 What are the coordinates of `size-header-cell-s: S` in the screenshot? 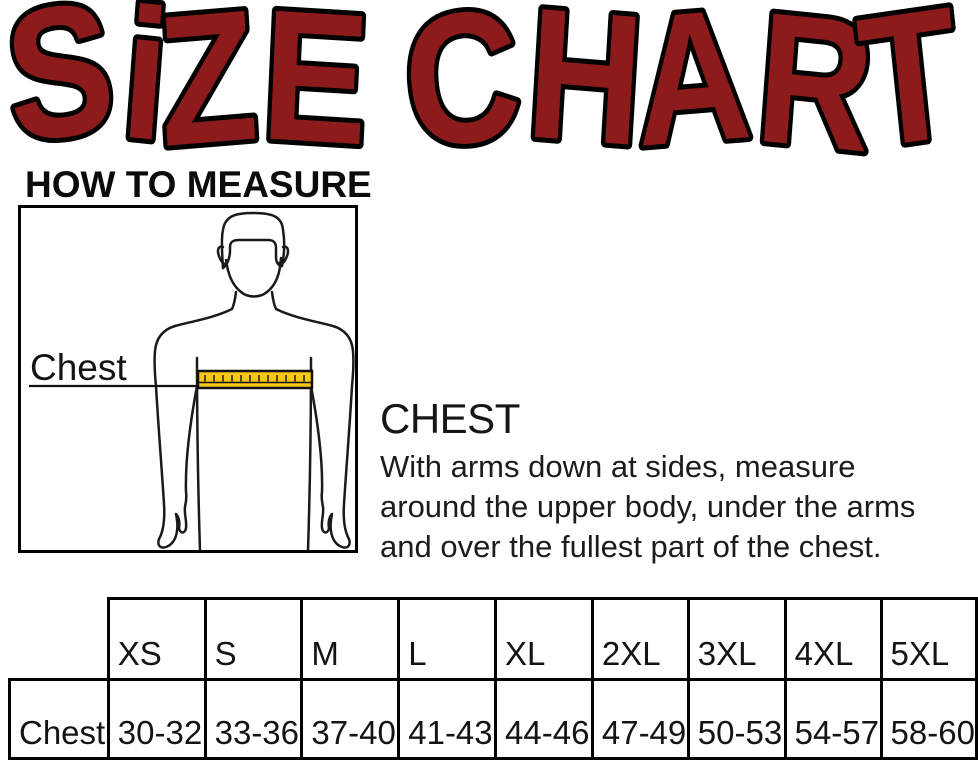 It's located at (253, 639).